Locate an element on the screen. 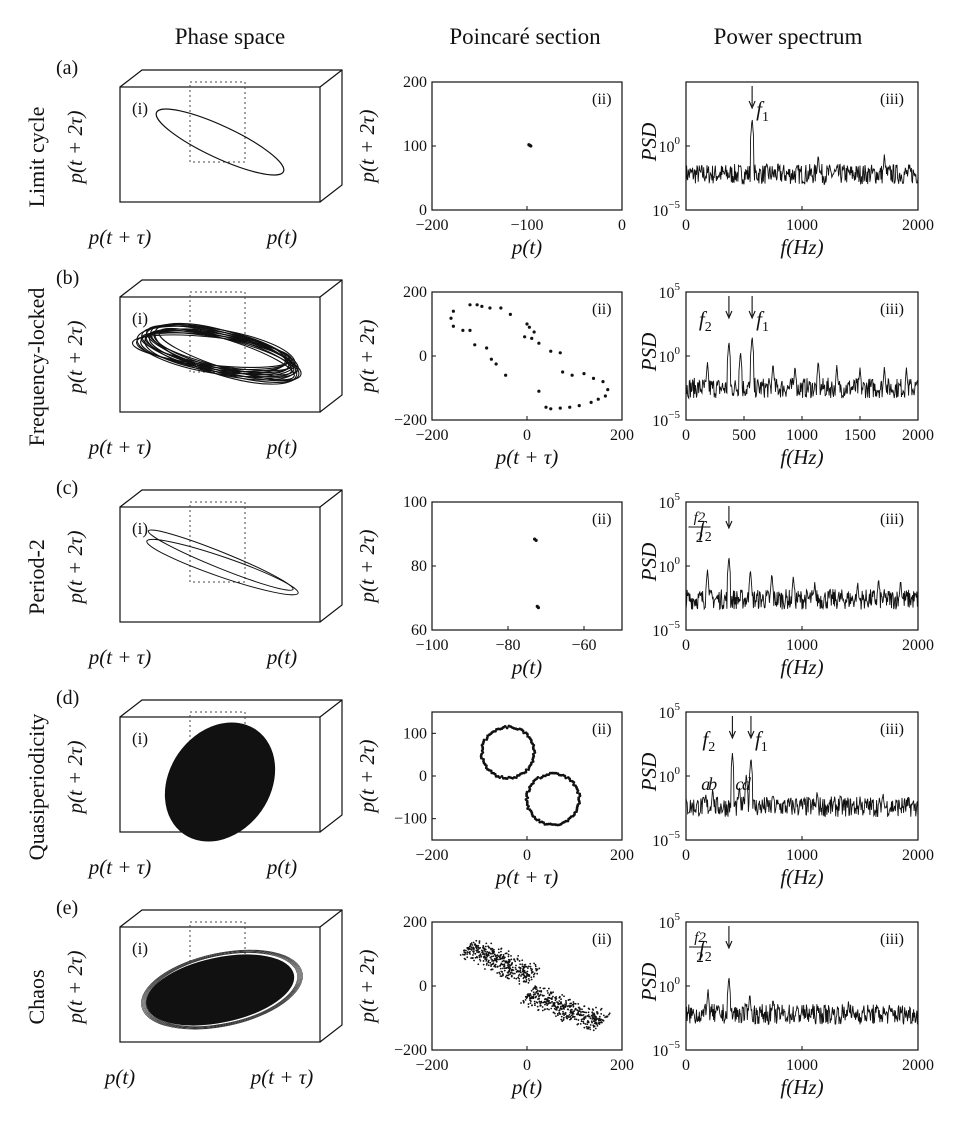 This screenshot has height=1125, width=966. phase-box-edge is located at coordinates (331, 918).